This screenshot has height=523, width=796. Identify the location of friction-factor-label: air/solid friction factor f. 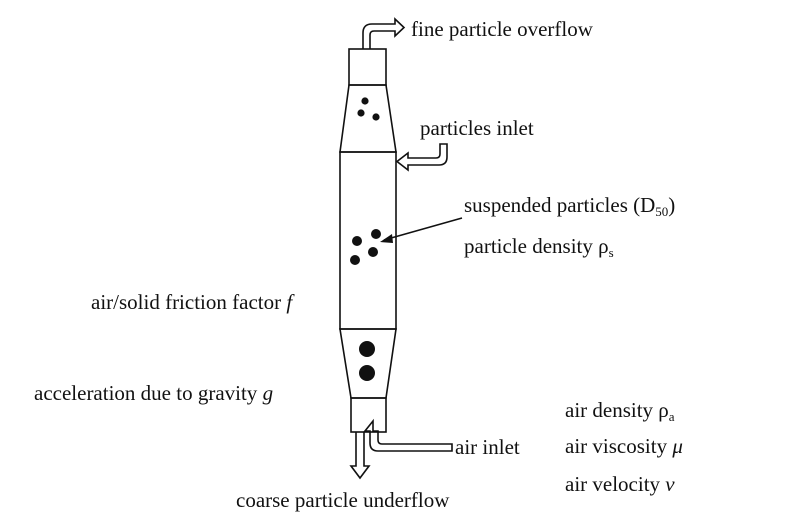
(191, 302).